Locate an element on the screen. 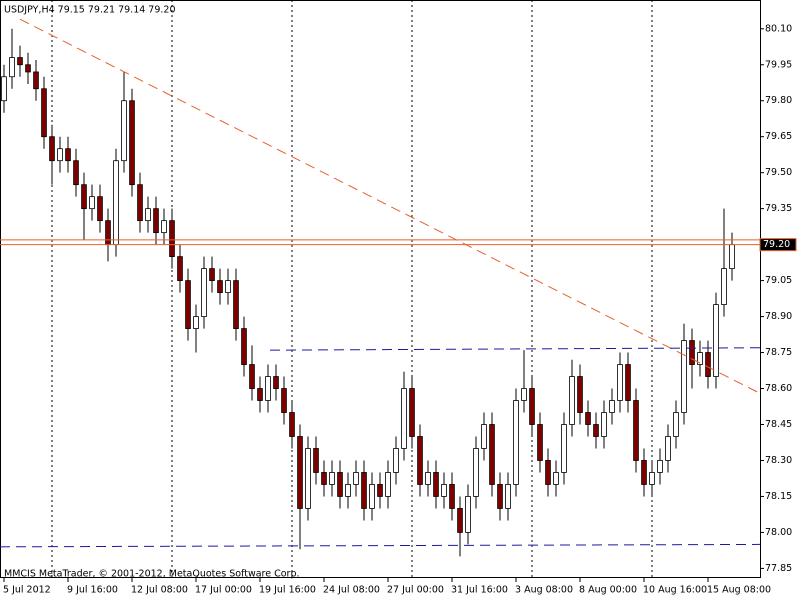  x-tick-label: 31 Jul 16:00 is located at coordinates (479, 590).